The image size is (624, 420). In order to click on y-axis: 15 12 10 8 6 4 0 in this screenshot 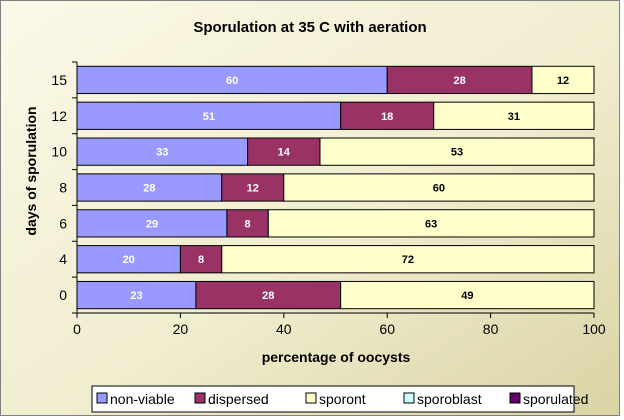, I will do `click(64, 187)`.